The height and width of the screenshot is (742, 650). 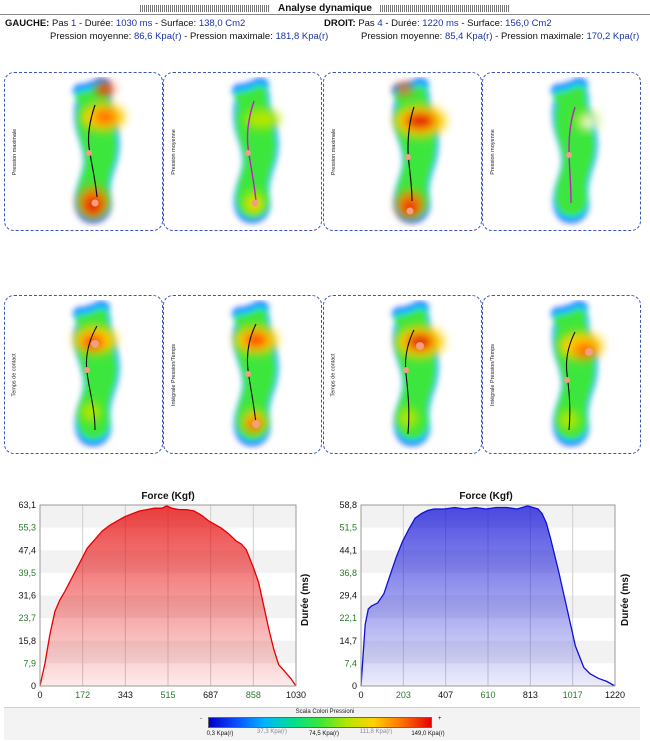 I want to click on y-tick-label: 47,4, so click(x=27, y=550).